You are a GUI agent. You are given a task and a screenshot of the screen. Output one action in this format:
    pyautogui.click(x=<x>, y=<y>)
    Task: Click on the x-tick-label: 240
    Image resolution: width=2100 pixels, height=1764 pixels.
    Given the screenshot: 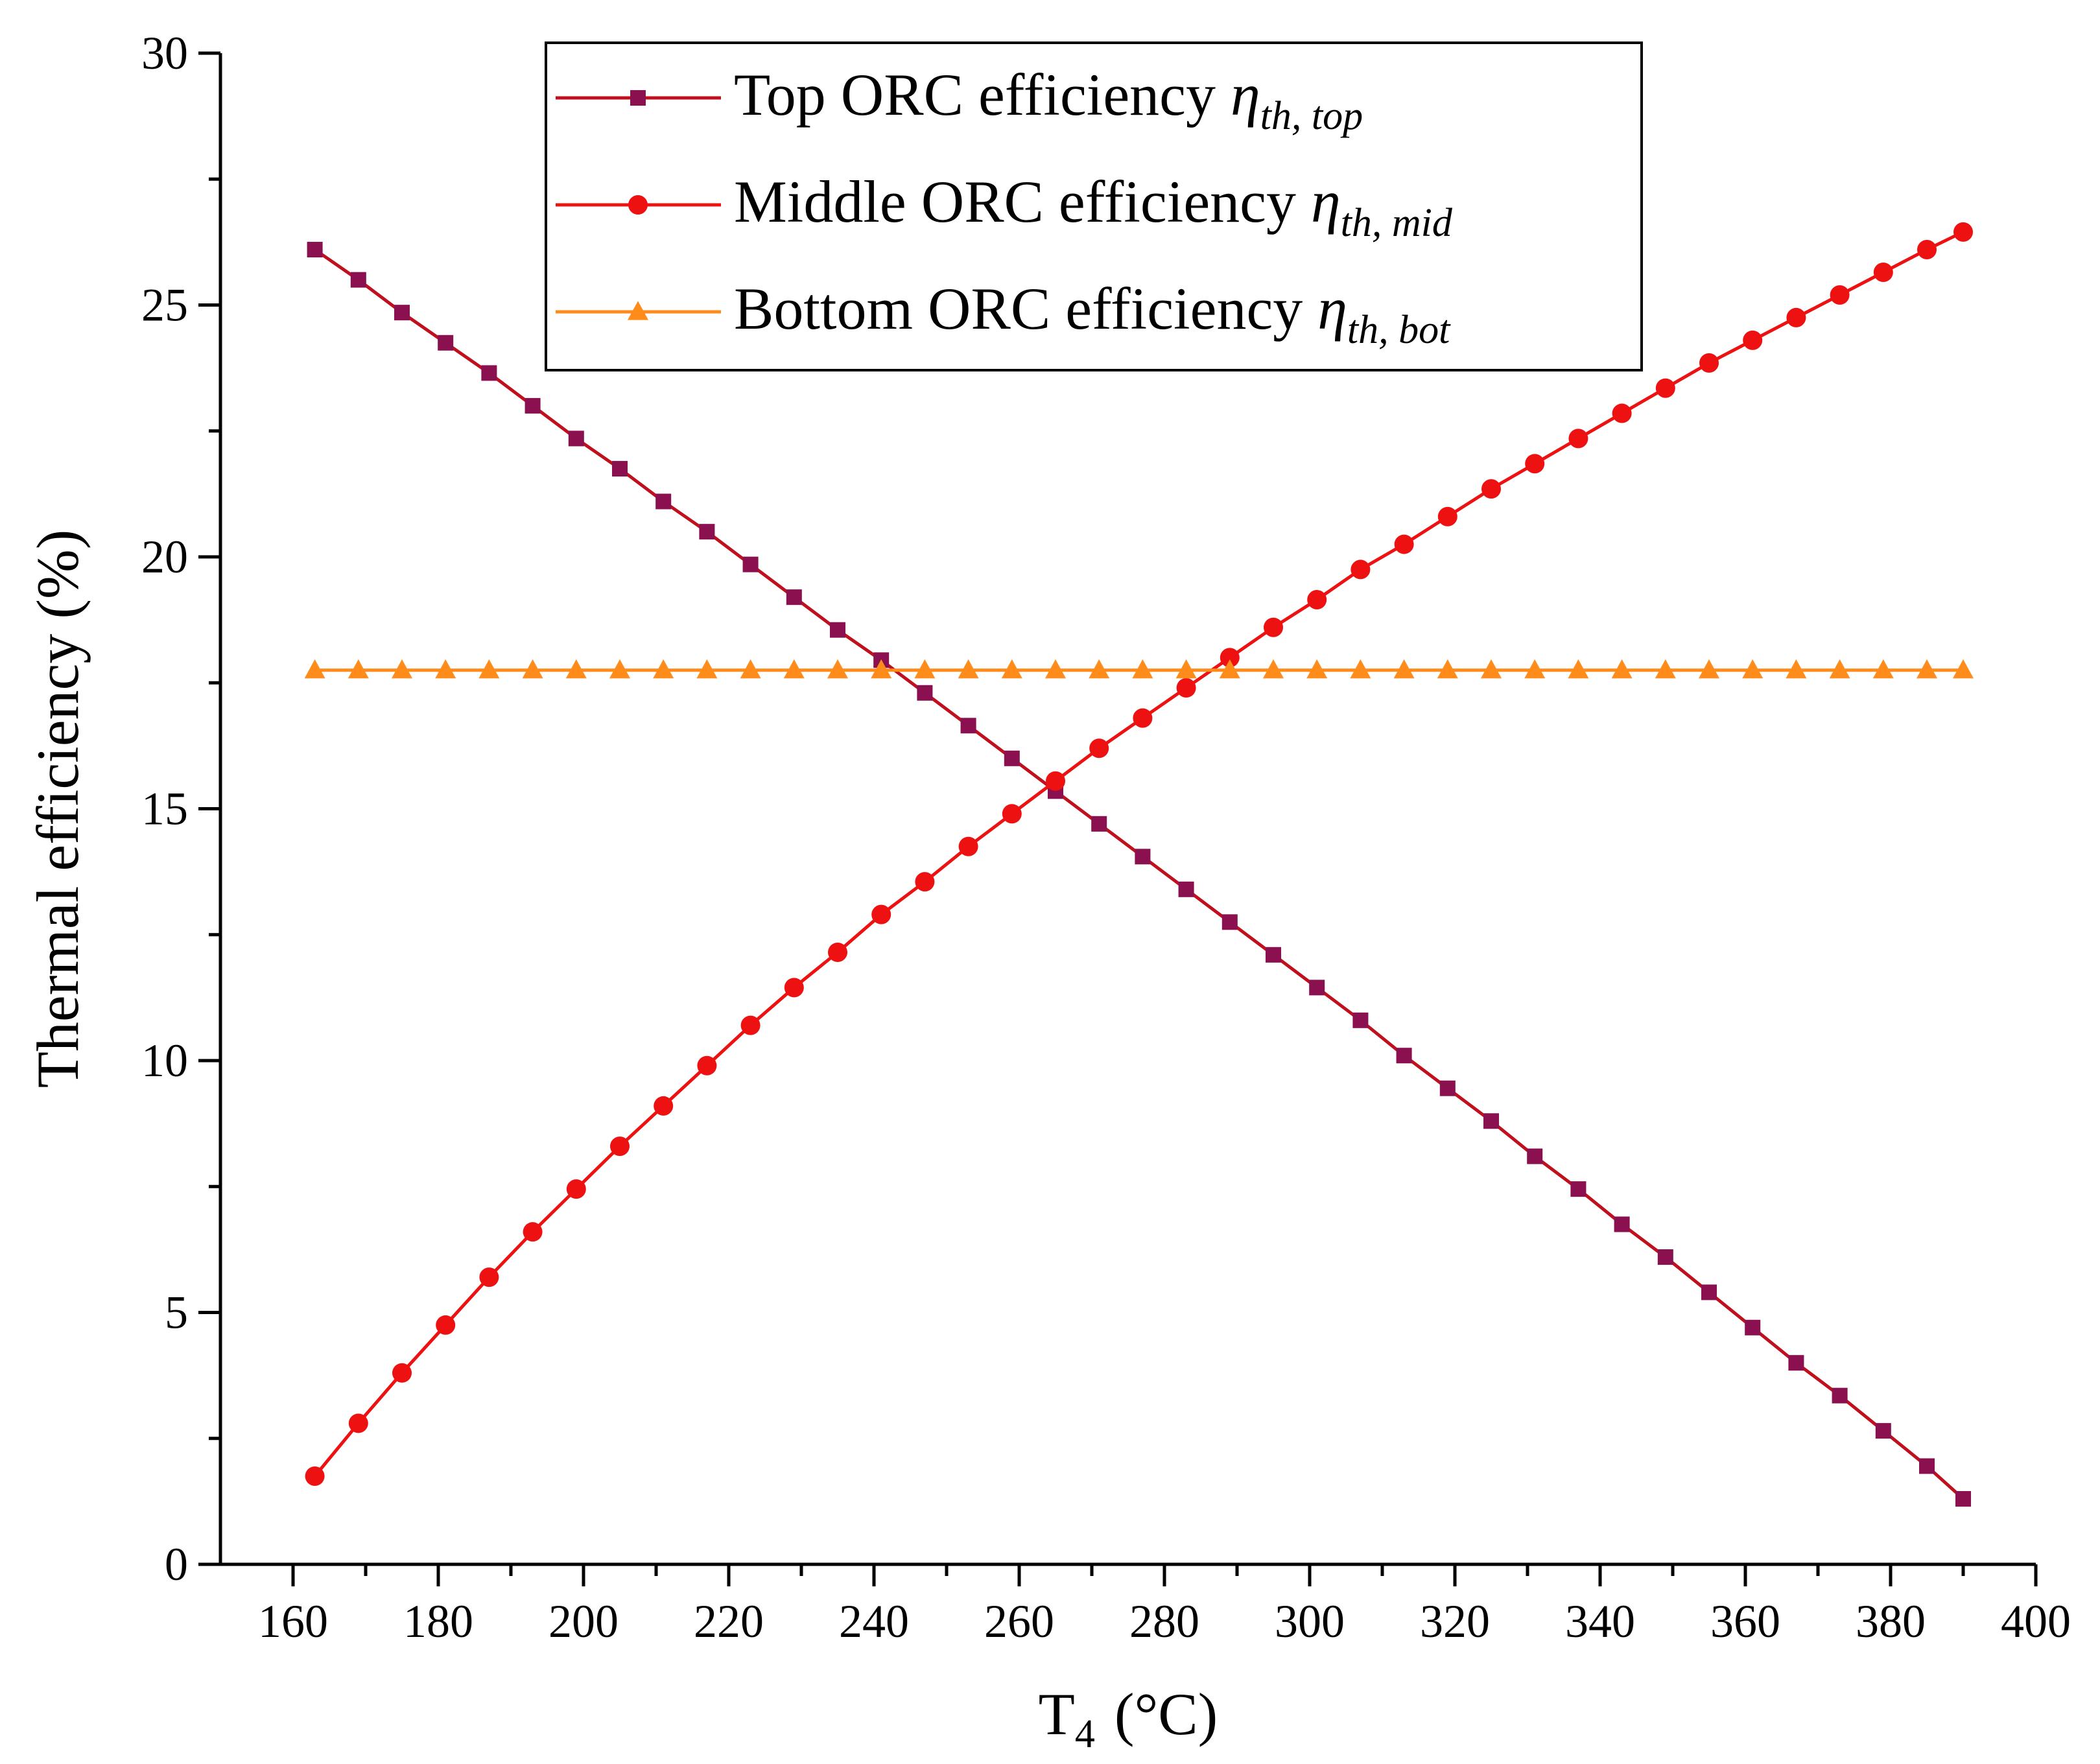 What is the action you would take?
    pyautogui.click(x=874, y=1621)
    